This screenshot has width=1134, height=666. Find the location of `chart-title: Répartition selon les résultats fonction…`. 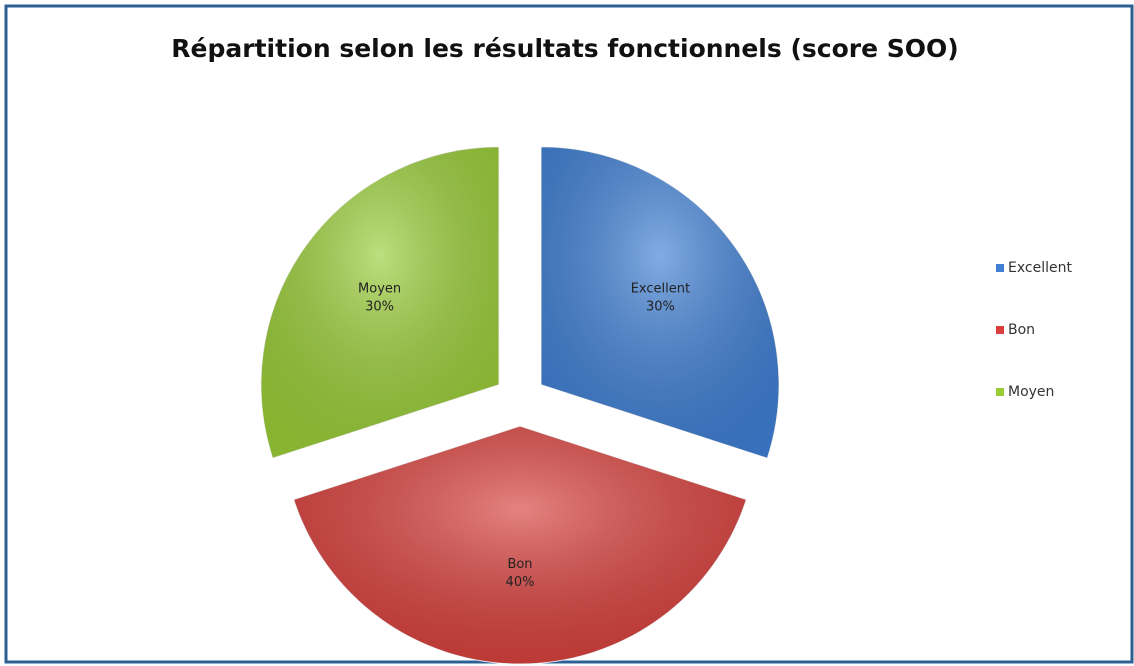

chart-title: Répartition selon les résultats fonction… is located at coordinates (564, 48).